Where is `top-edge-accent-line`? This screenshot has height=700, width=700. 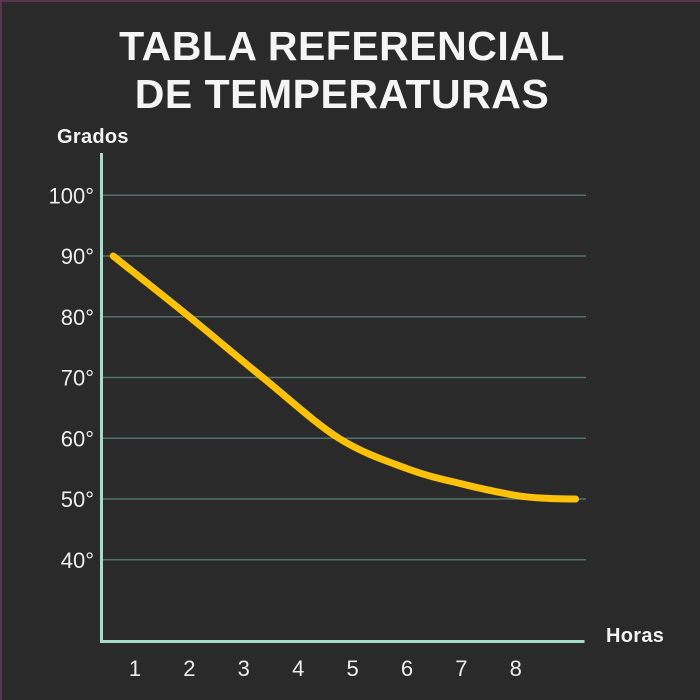
top-edge-accent-line is located at coordinates (350, 1).